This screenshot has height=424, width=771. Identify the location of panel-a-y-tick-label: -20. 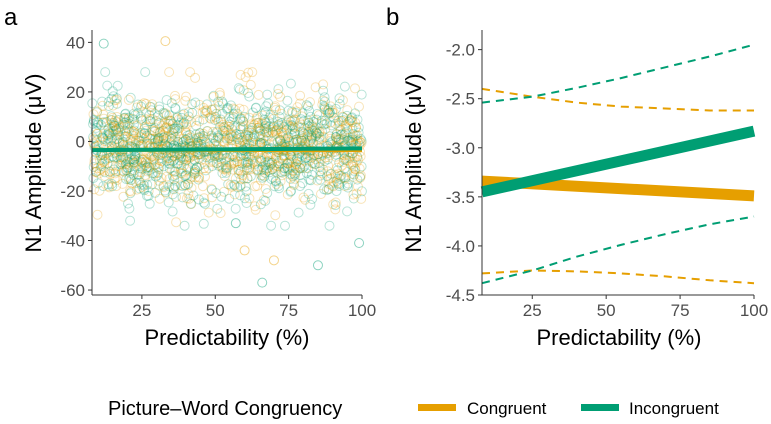
(72, 191).